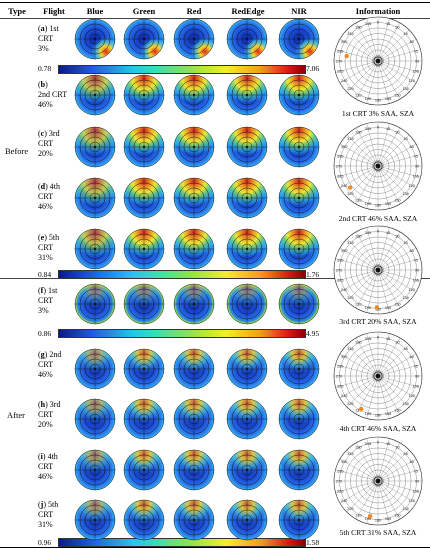 The width and height of the screenshot is (430, 550). Describe the element at coordinates (194, 520) in the screenshot. I see `polar-map-j-red` at that location.